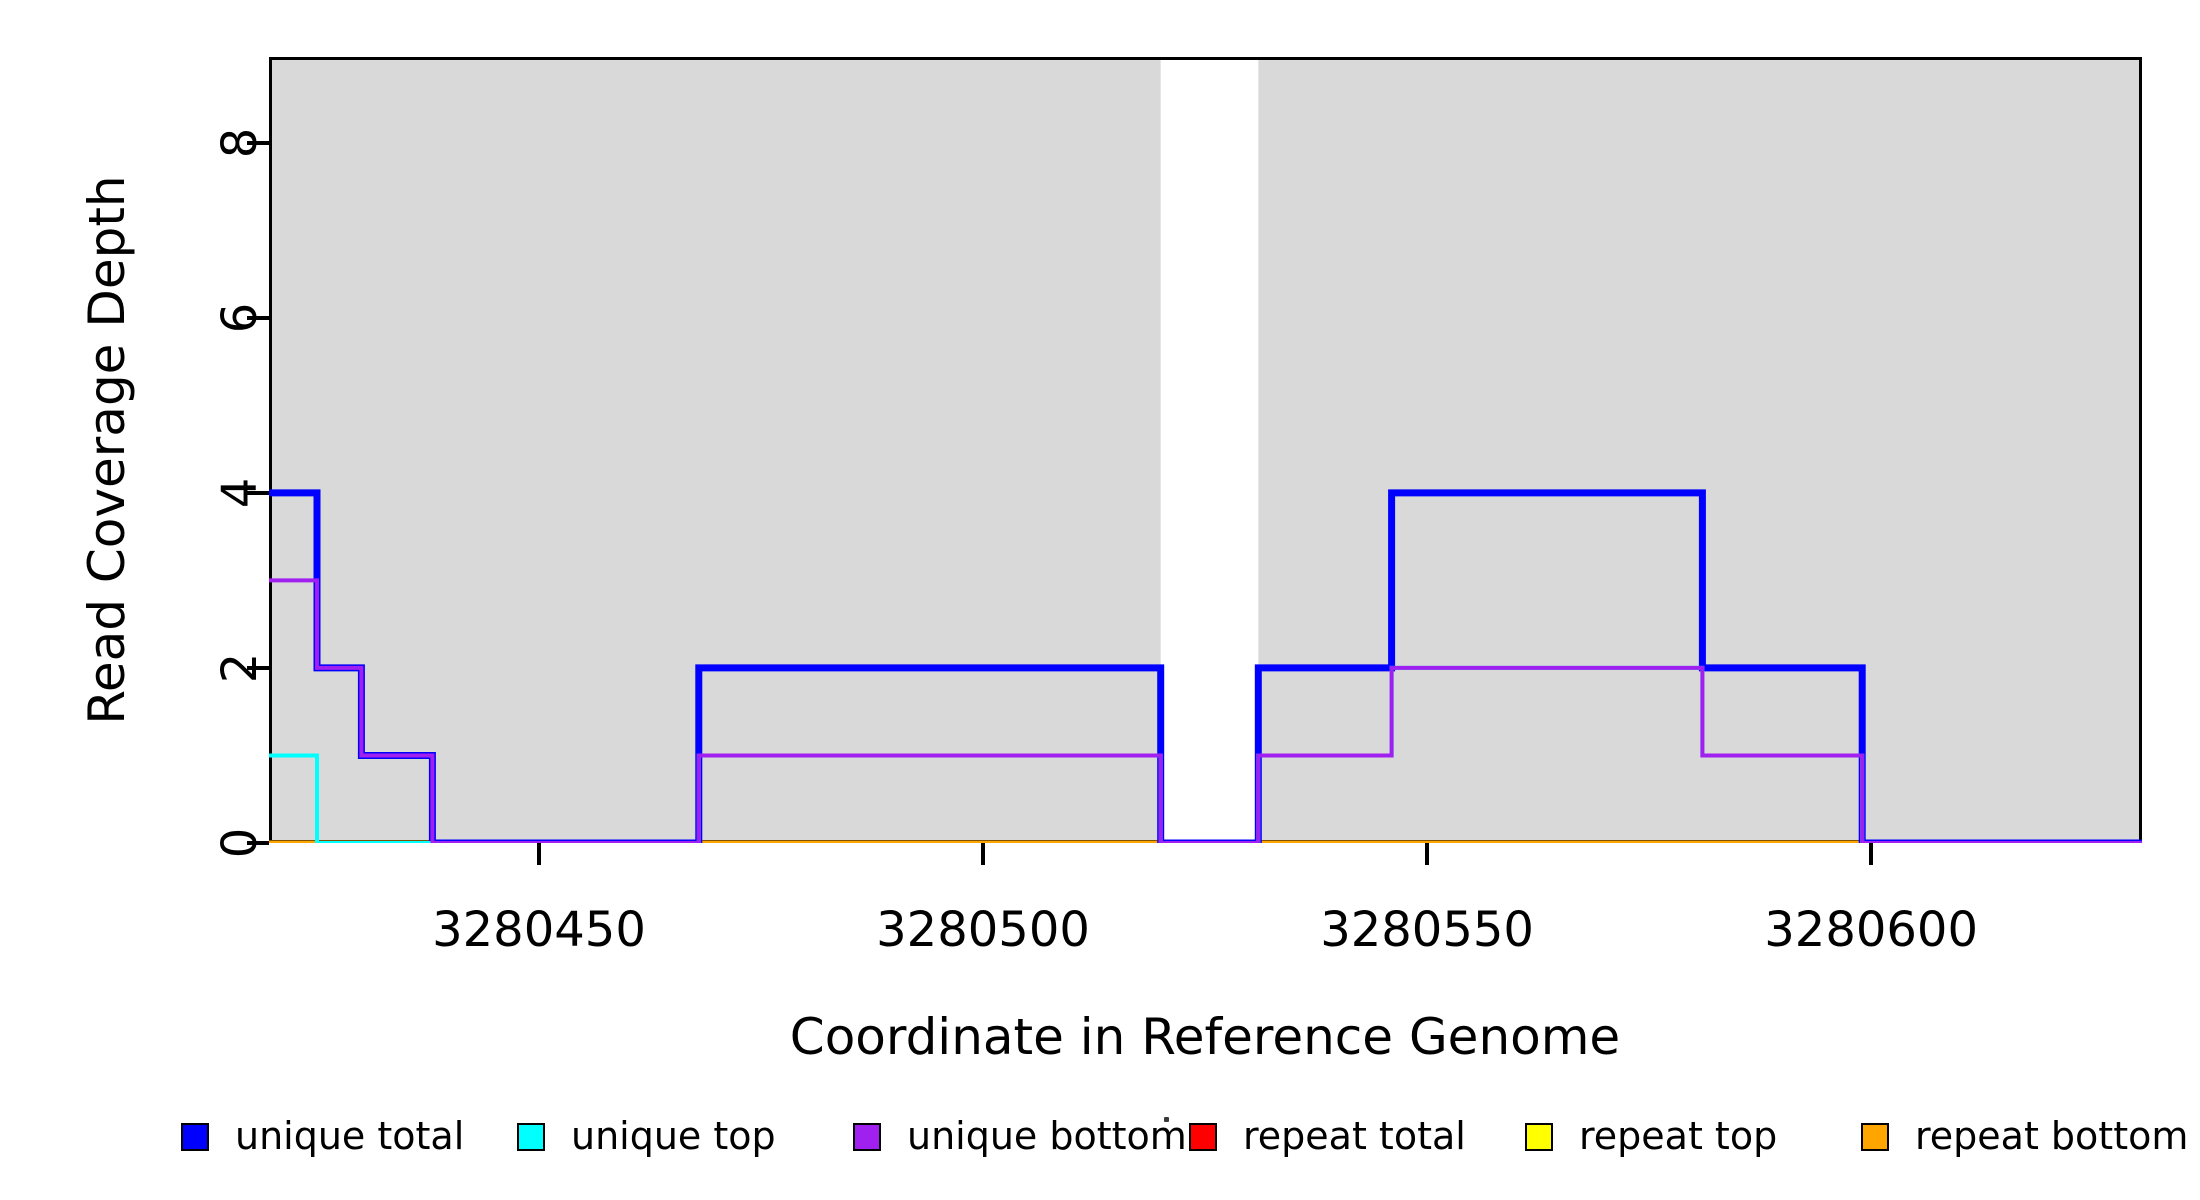 The height and width of the screenshot is (1200, 2200). What do you see at coordinates (240, 493) in the screenshot?
I see `y-tick-label: 4` at bounding box center [240, 493].